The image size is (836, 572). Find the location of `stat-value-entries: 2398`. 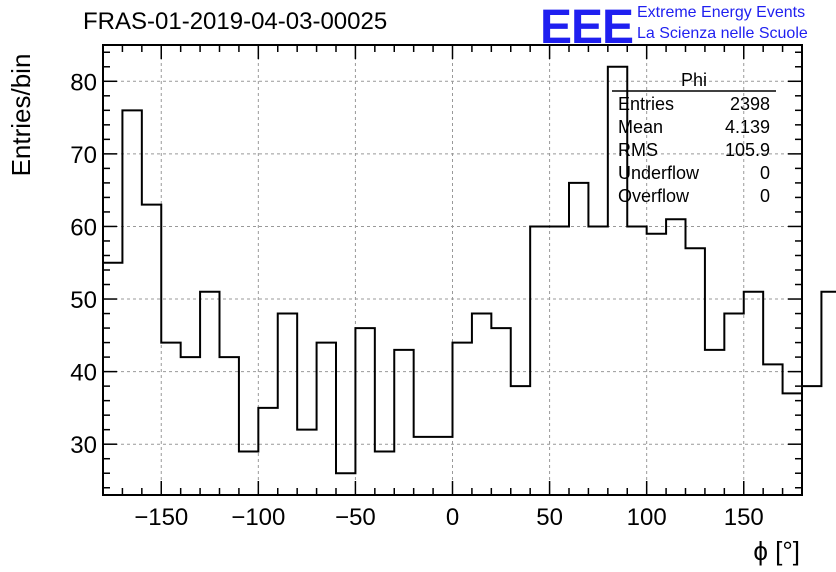

stat-value-entries: 2398 is located at coordinates (750, 104).